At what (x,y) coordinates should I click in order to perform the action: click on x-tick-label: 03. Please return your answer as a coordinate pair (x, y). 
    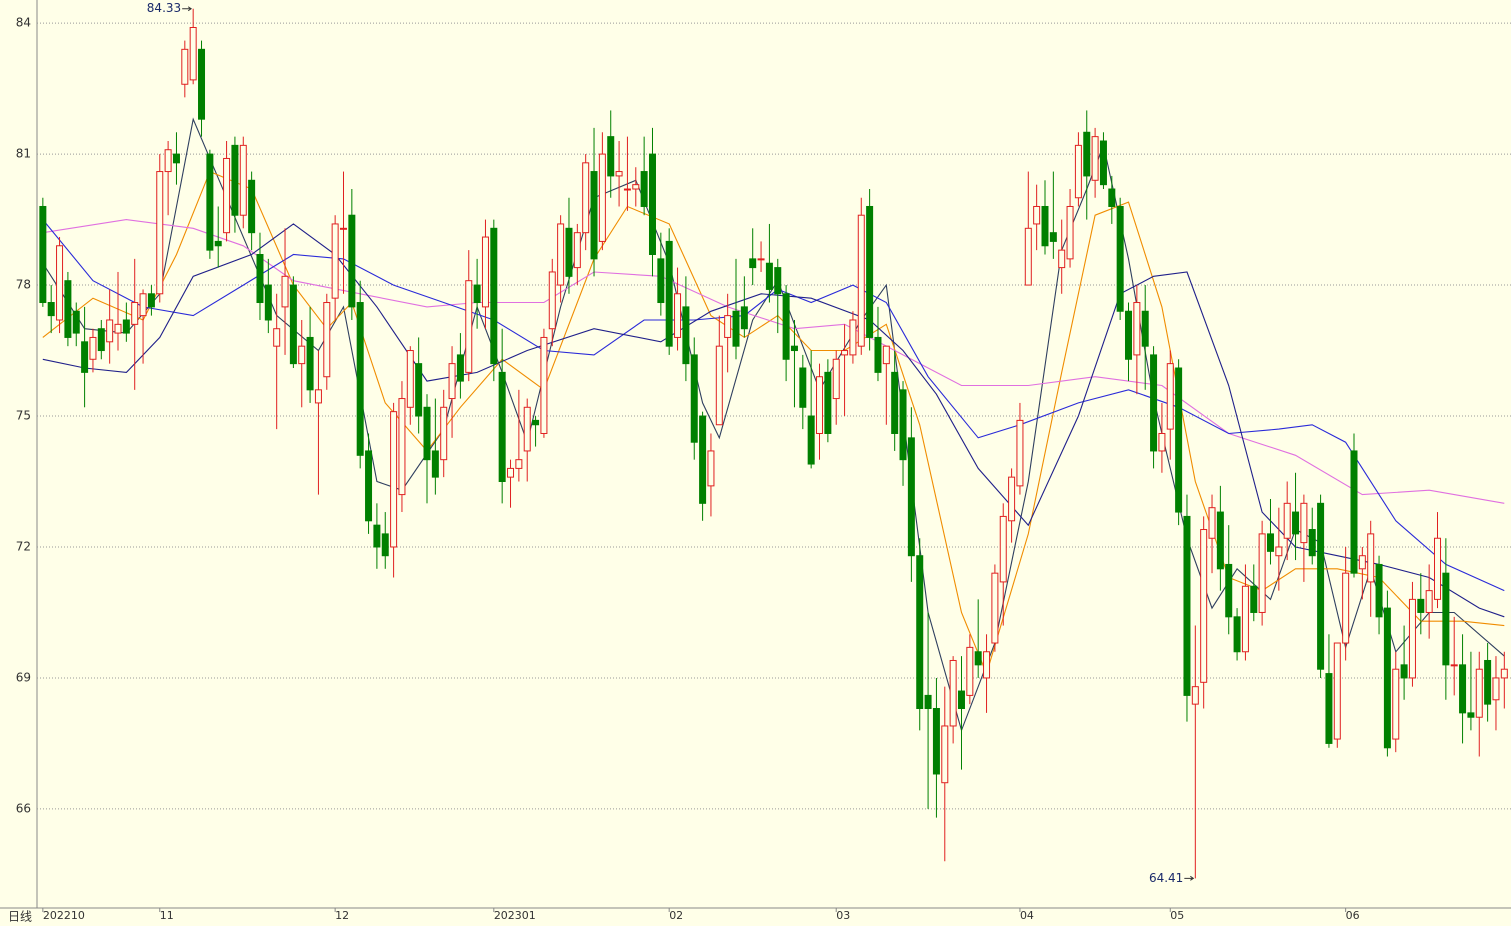
    Looking at the image, I should click on (843, 915).